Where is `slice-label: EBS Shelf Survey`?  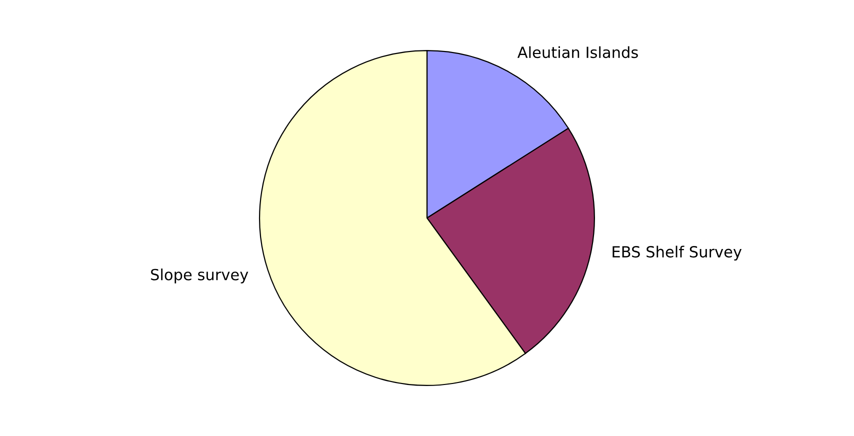 slice-label: EBS Shelf Survey is located at coordinates (677, 253).